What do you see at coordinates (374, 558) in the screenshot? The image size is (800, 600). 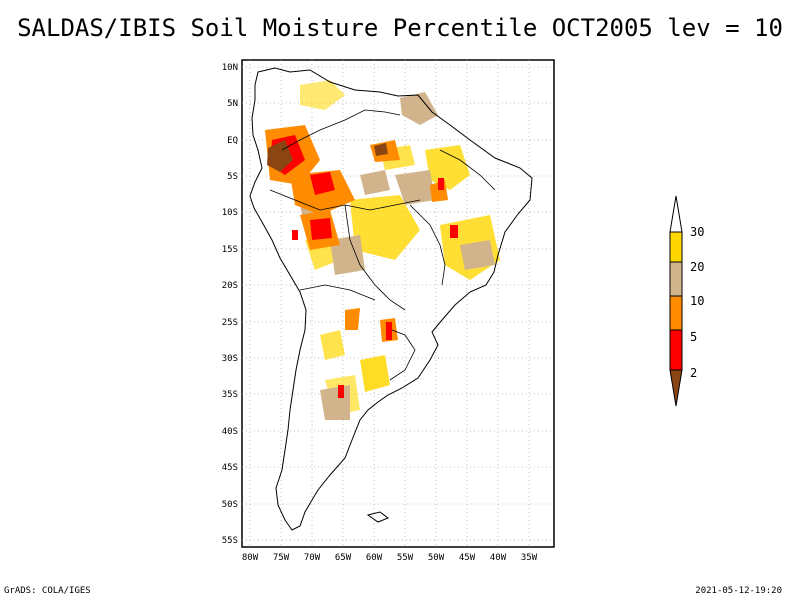 I see `lon-label: 60W` at bounding box center [374, 558].